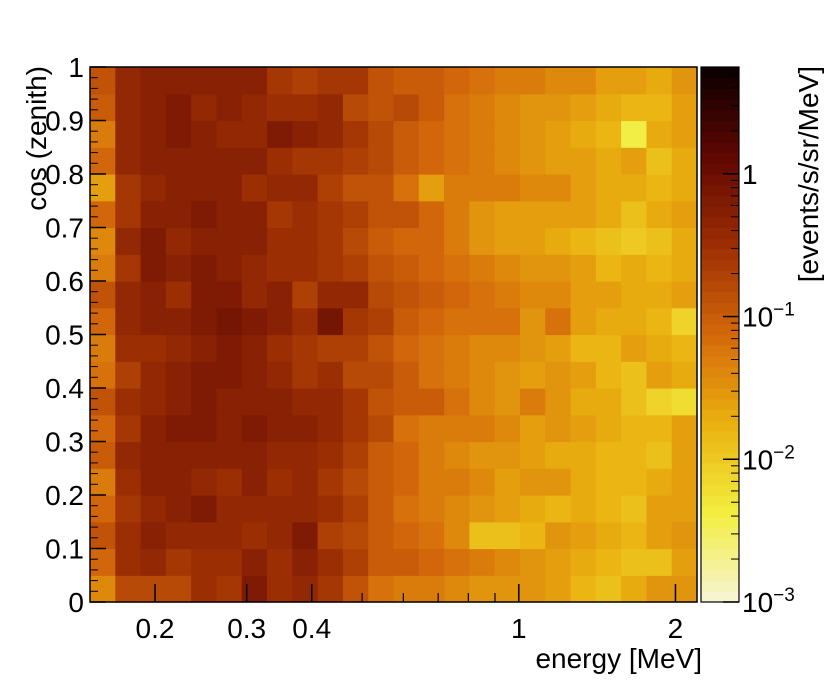 Image resolution: width=830 pixels, height=683 pixels. What do you see at coordinates (720, 334) in the screenshot?
I see `colorbar-frame` at bounding box center [720, 334].